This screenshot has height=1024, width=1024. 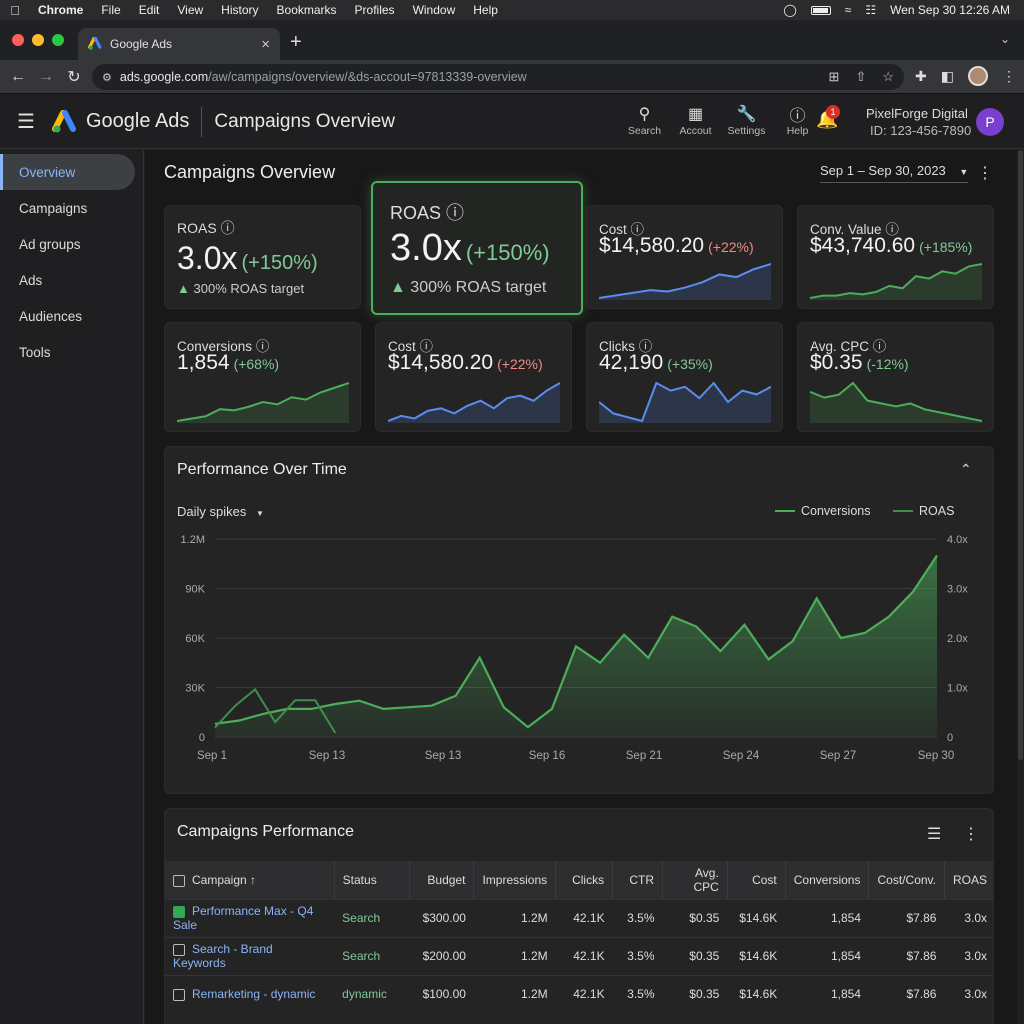 What do you see at coordinates (871, 10) in the screenshot?
I see `control-center-icon: ☷` at bounding box center [871, 10].